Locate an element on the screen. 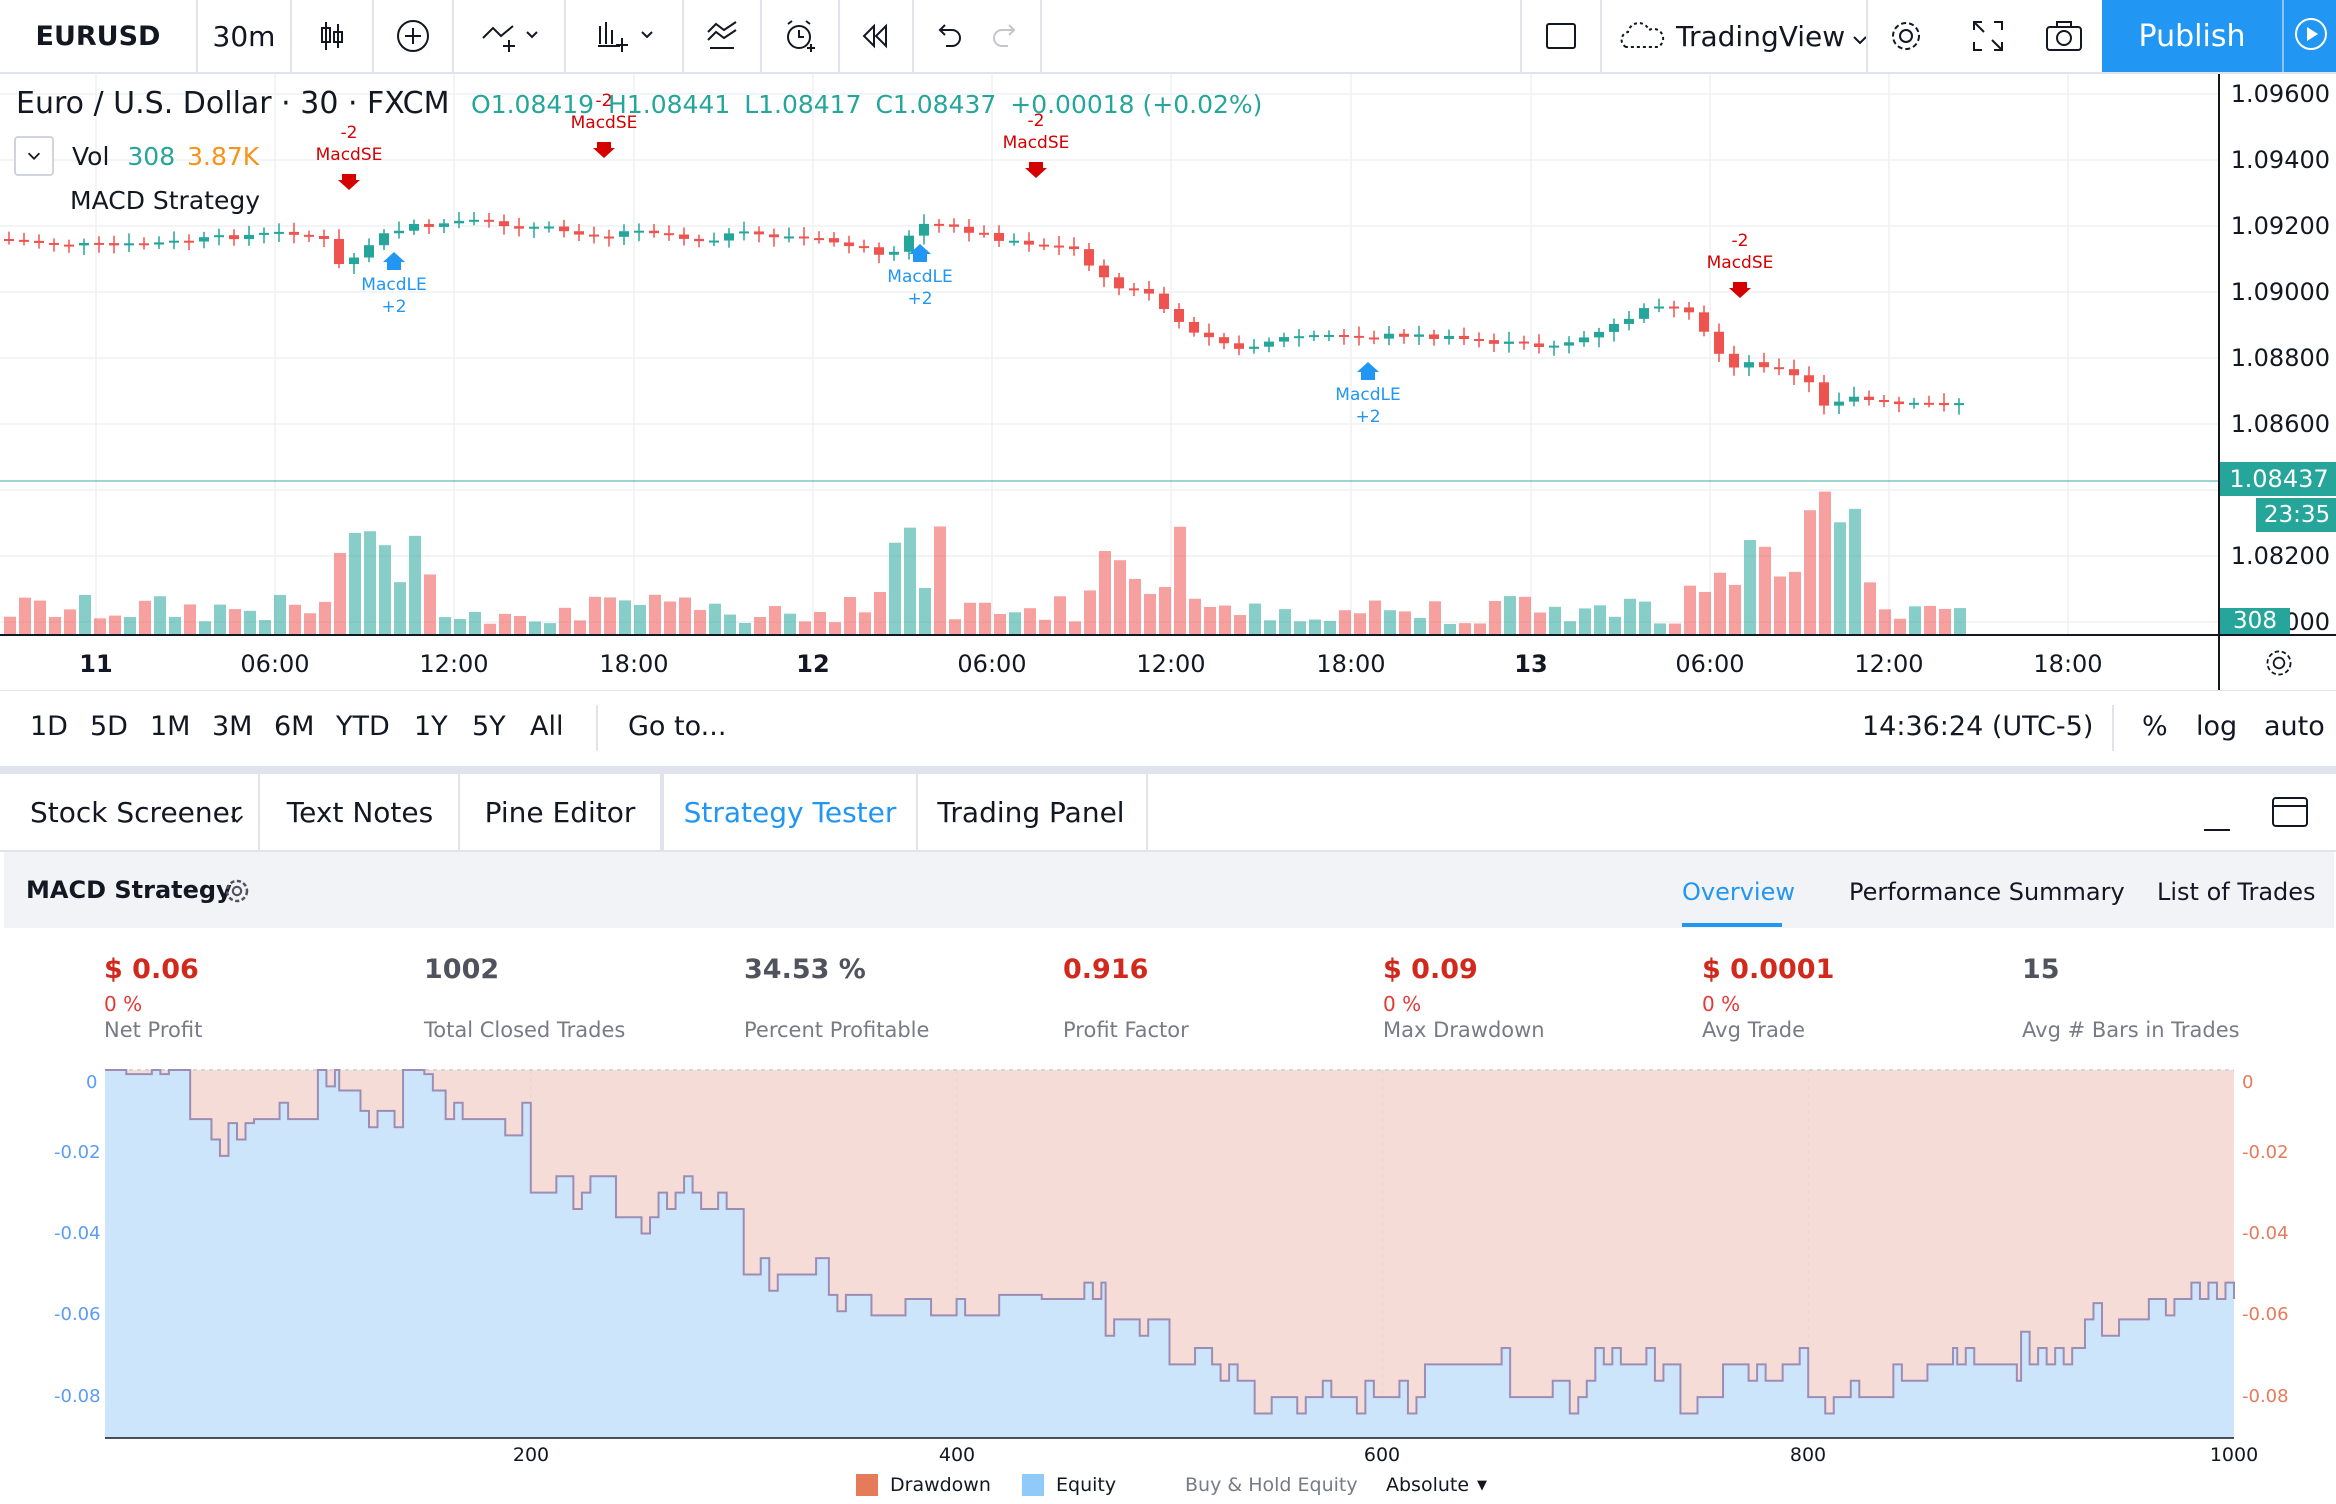 The width and height of the screenshot is (2336, 1504). tab-performance-summary: Performance Summary is located at coordinates (1987, 892).